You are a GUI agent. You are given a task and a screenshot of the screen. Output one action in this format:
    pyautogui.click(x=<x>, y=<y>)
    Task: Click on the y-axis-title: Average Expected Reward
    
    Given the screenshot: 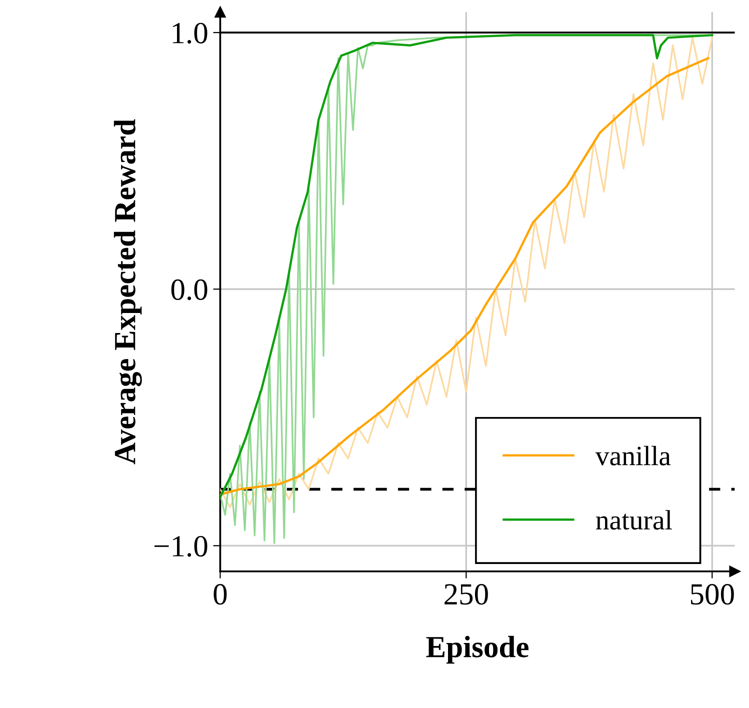 What is the action you would take?
    pyautogui.click(x=128, y=291)
    